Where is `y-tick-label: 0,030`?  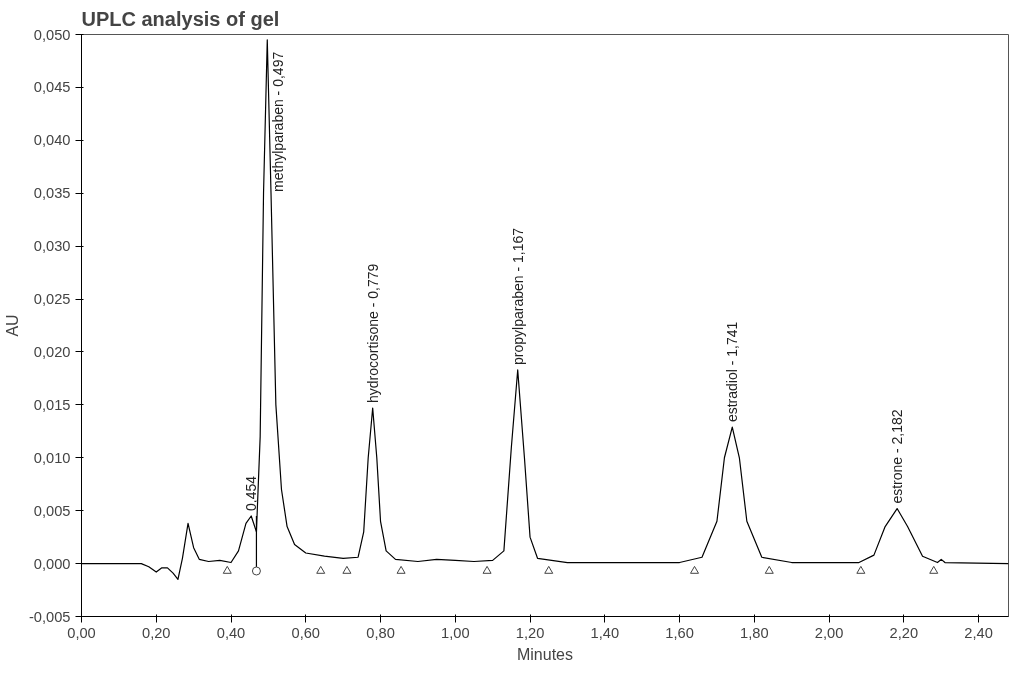 y-tick-label: 0,030 is located at coordinates (52, 246).